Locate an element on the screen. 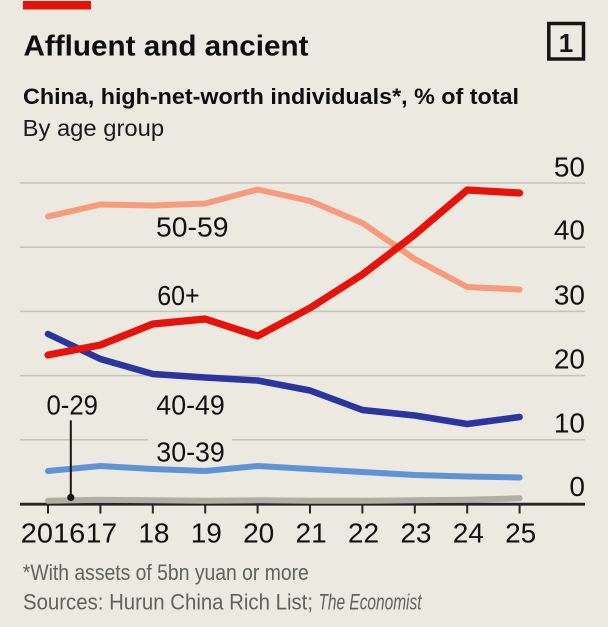 This screenshot has height=627, width=608. svg-text: The Economist is located at coordinates (371, 602).